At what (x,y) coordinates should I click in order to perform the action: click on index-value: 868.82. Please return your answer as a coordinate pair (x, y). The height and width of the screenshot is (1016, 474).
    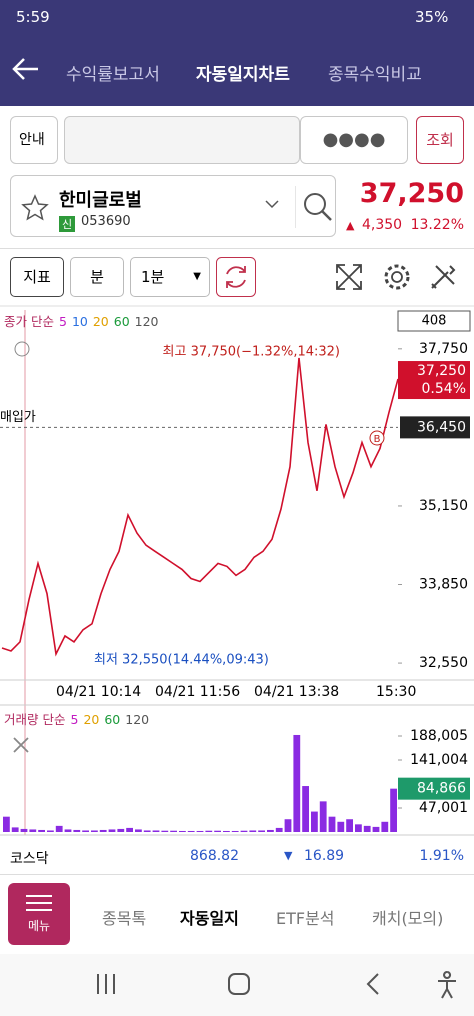
    Looking at the image, I should click on (214, 856).